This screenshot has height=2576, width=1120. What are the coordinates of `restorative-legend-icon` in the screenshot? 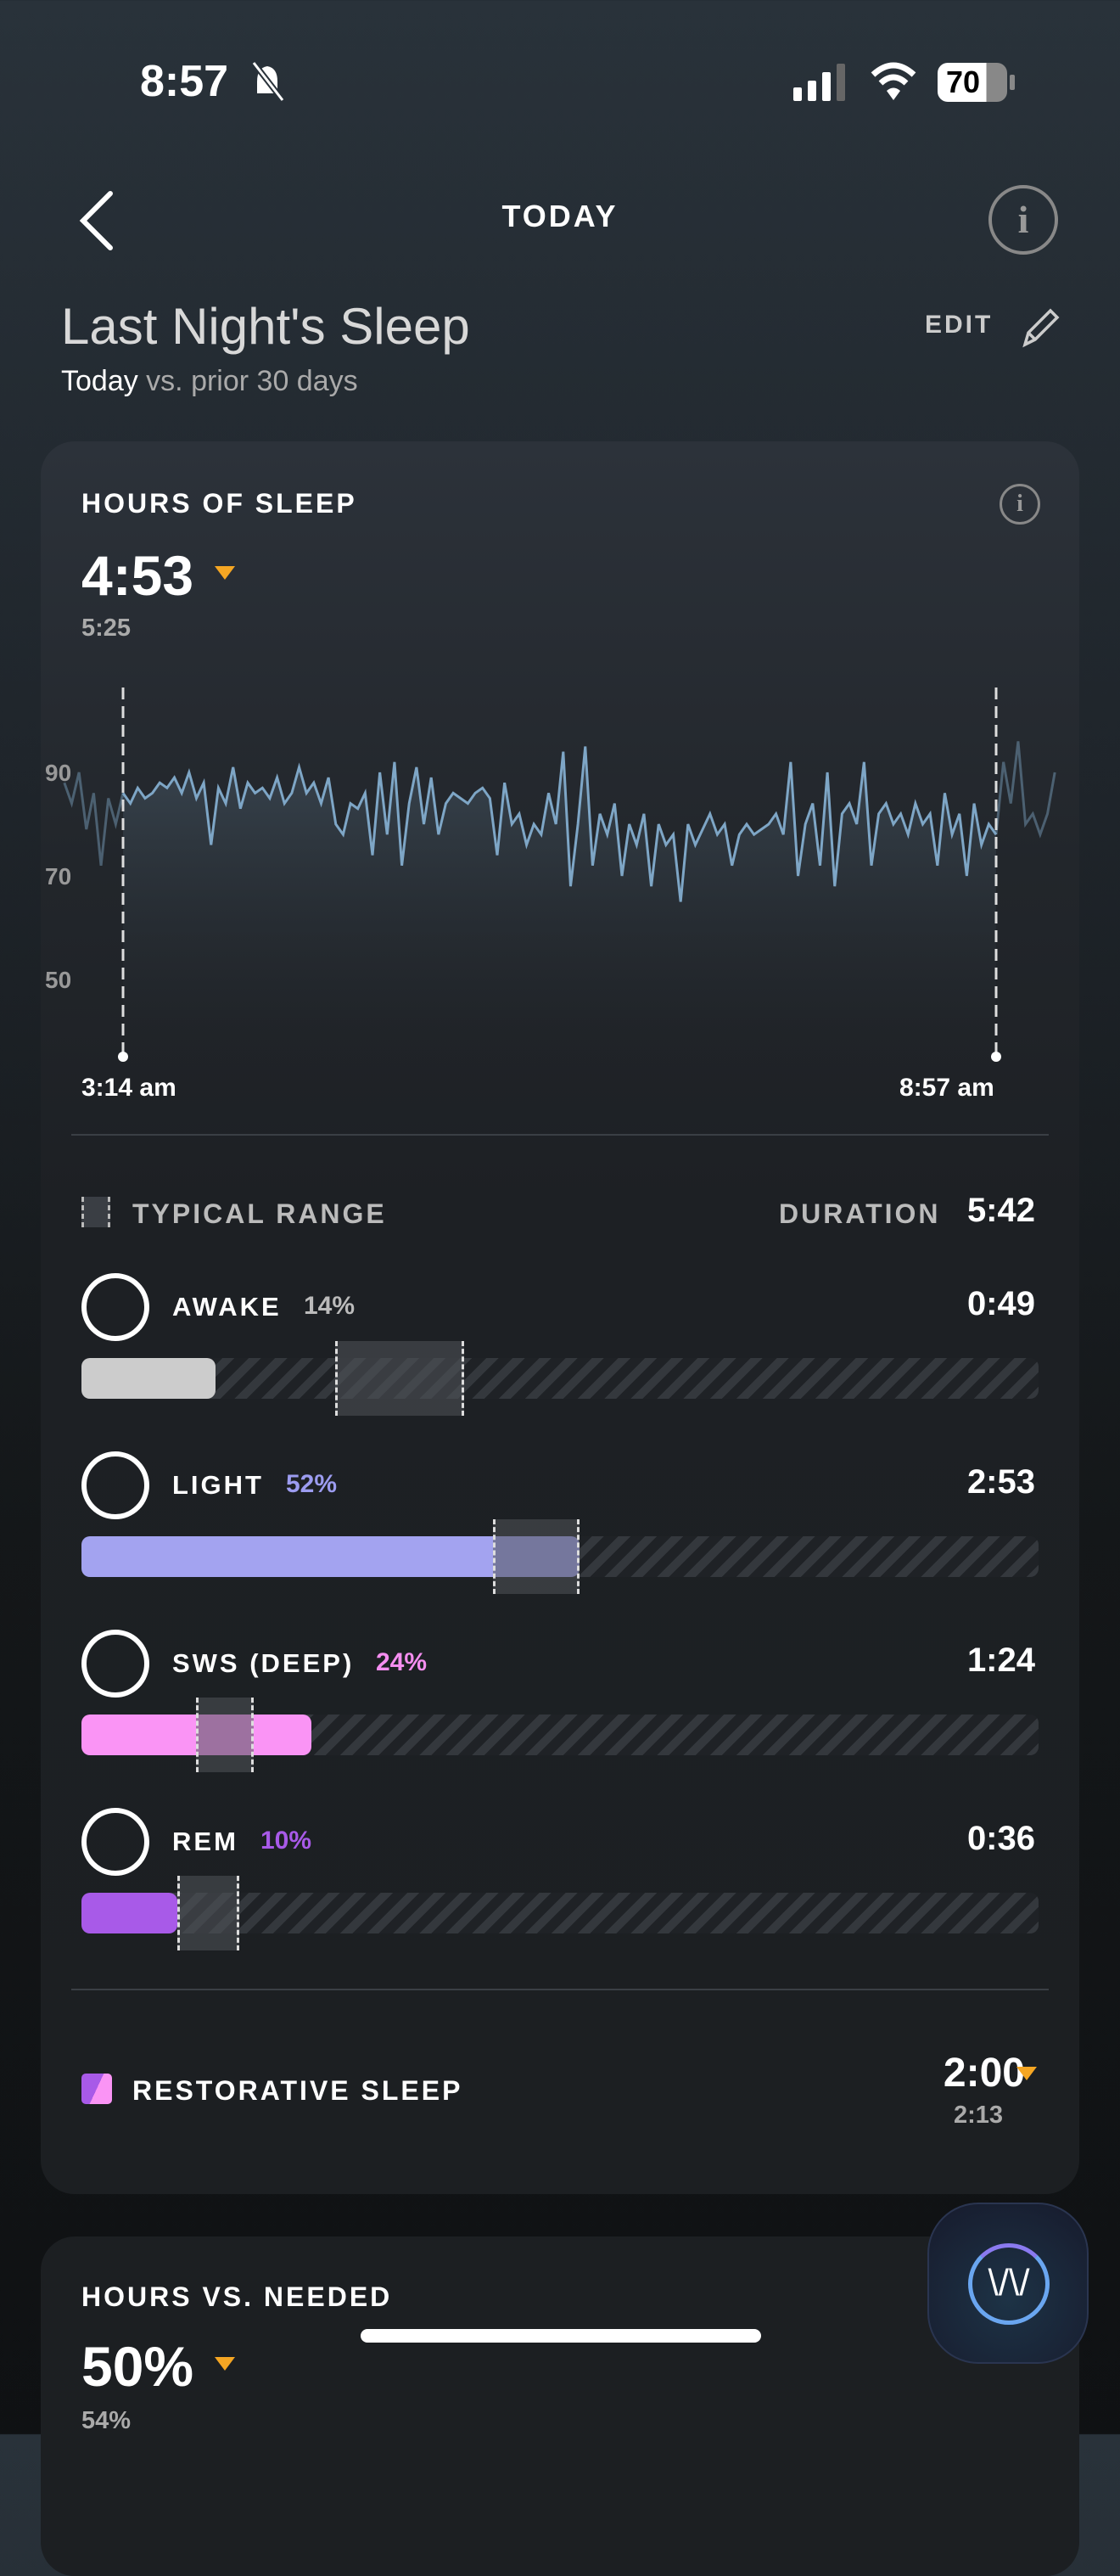 It's located at (96, 2089).